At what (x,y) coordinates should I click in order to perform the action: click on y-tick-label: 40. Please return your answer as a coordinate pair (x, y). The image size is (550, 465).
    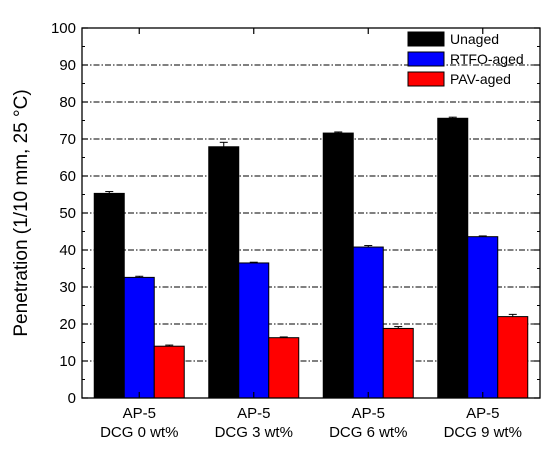
    Looking at the image, I should click on (67, 250).